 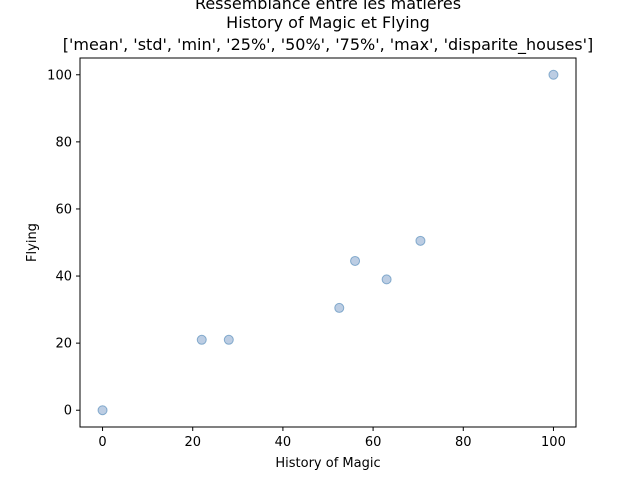 I want to click on y-tick-label: 60, so click(x=63, y=209).